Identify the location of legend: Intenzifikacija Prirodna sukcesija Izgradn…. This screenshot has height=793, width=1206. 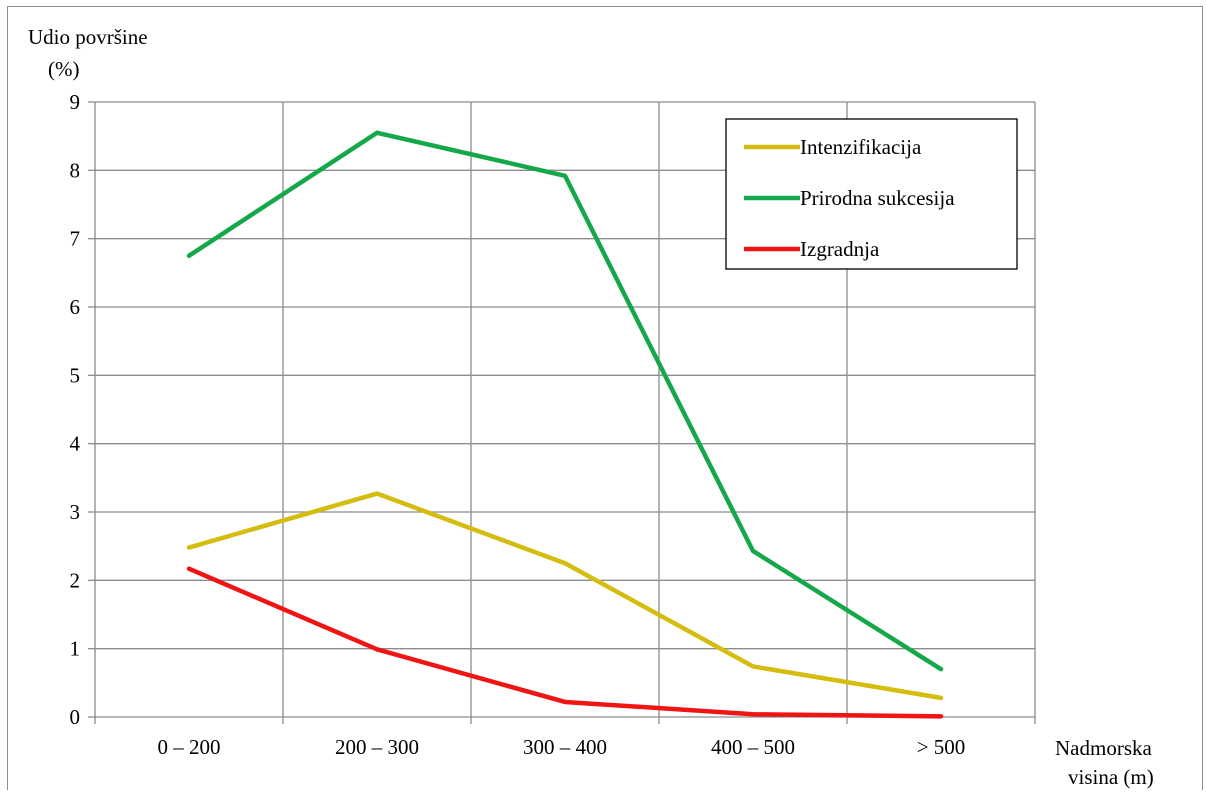
(871, 194).